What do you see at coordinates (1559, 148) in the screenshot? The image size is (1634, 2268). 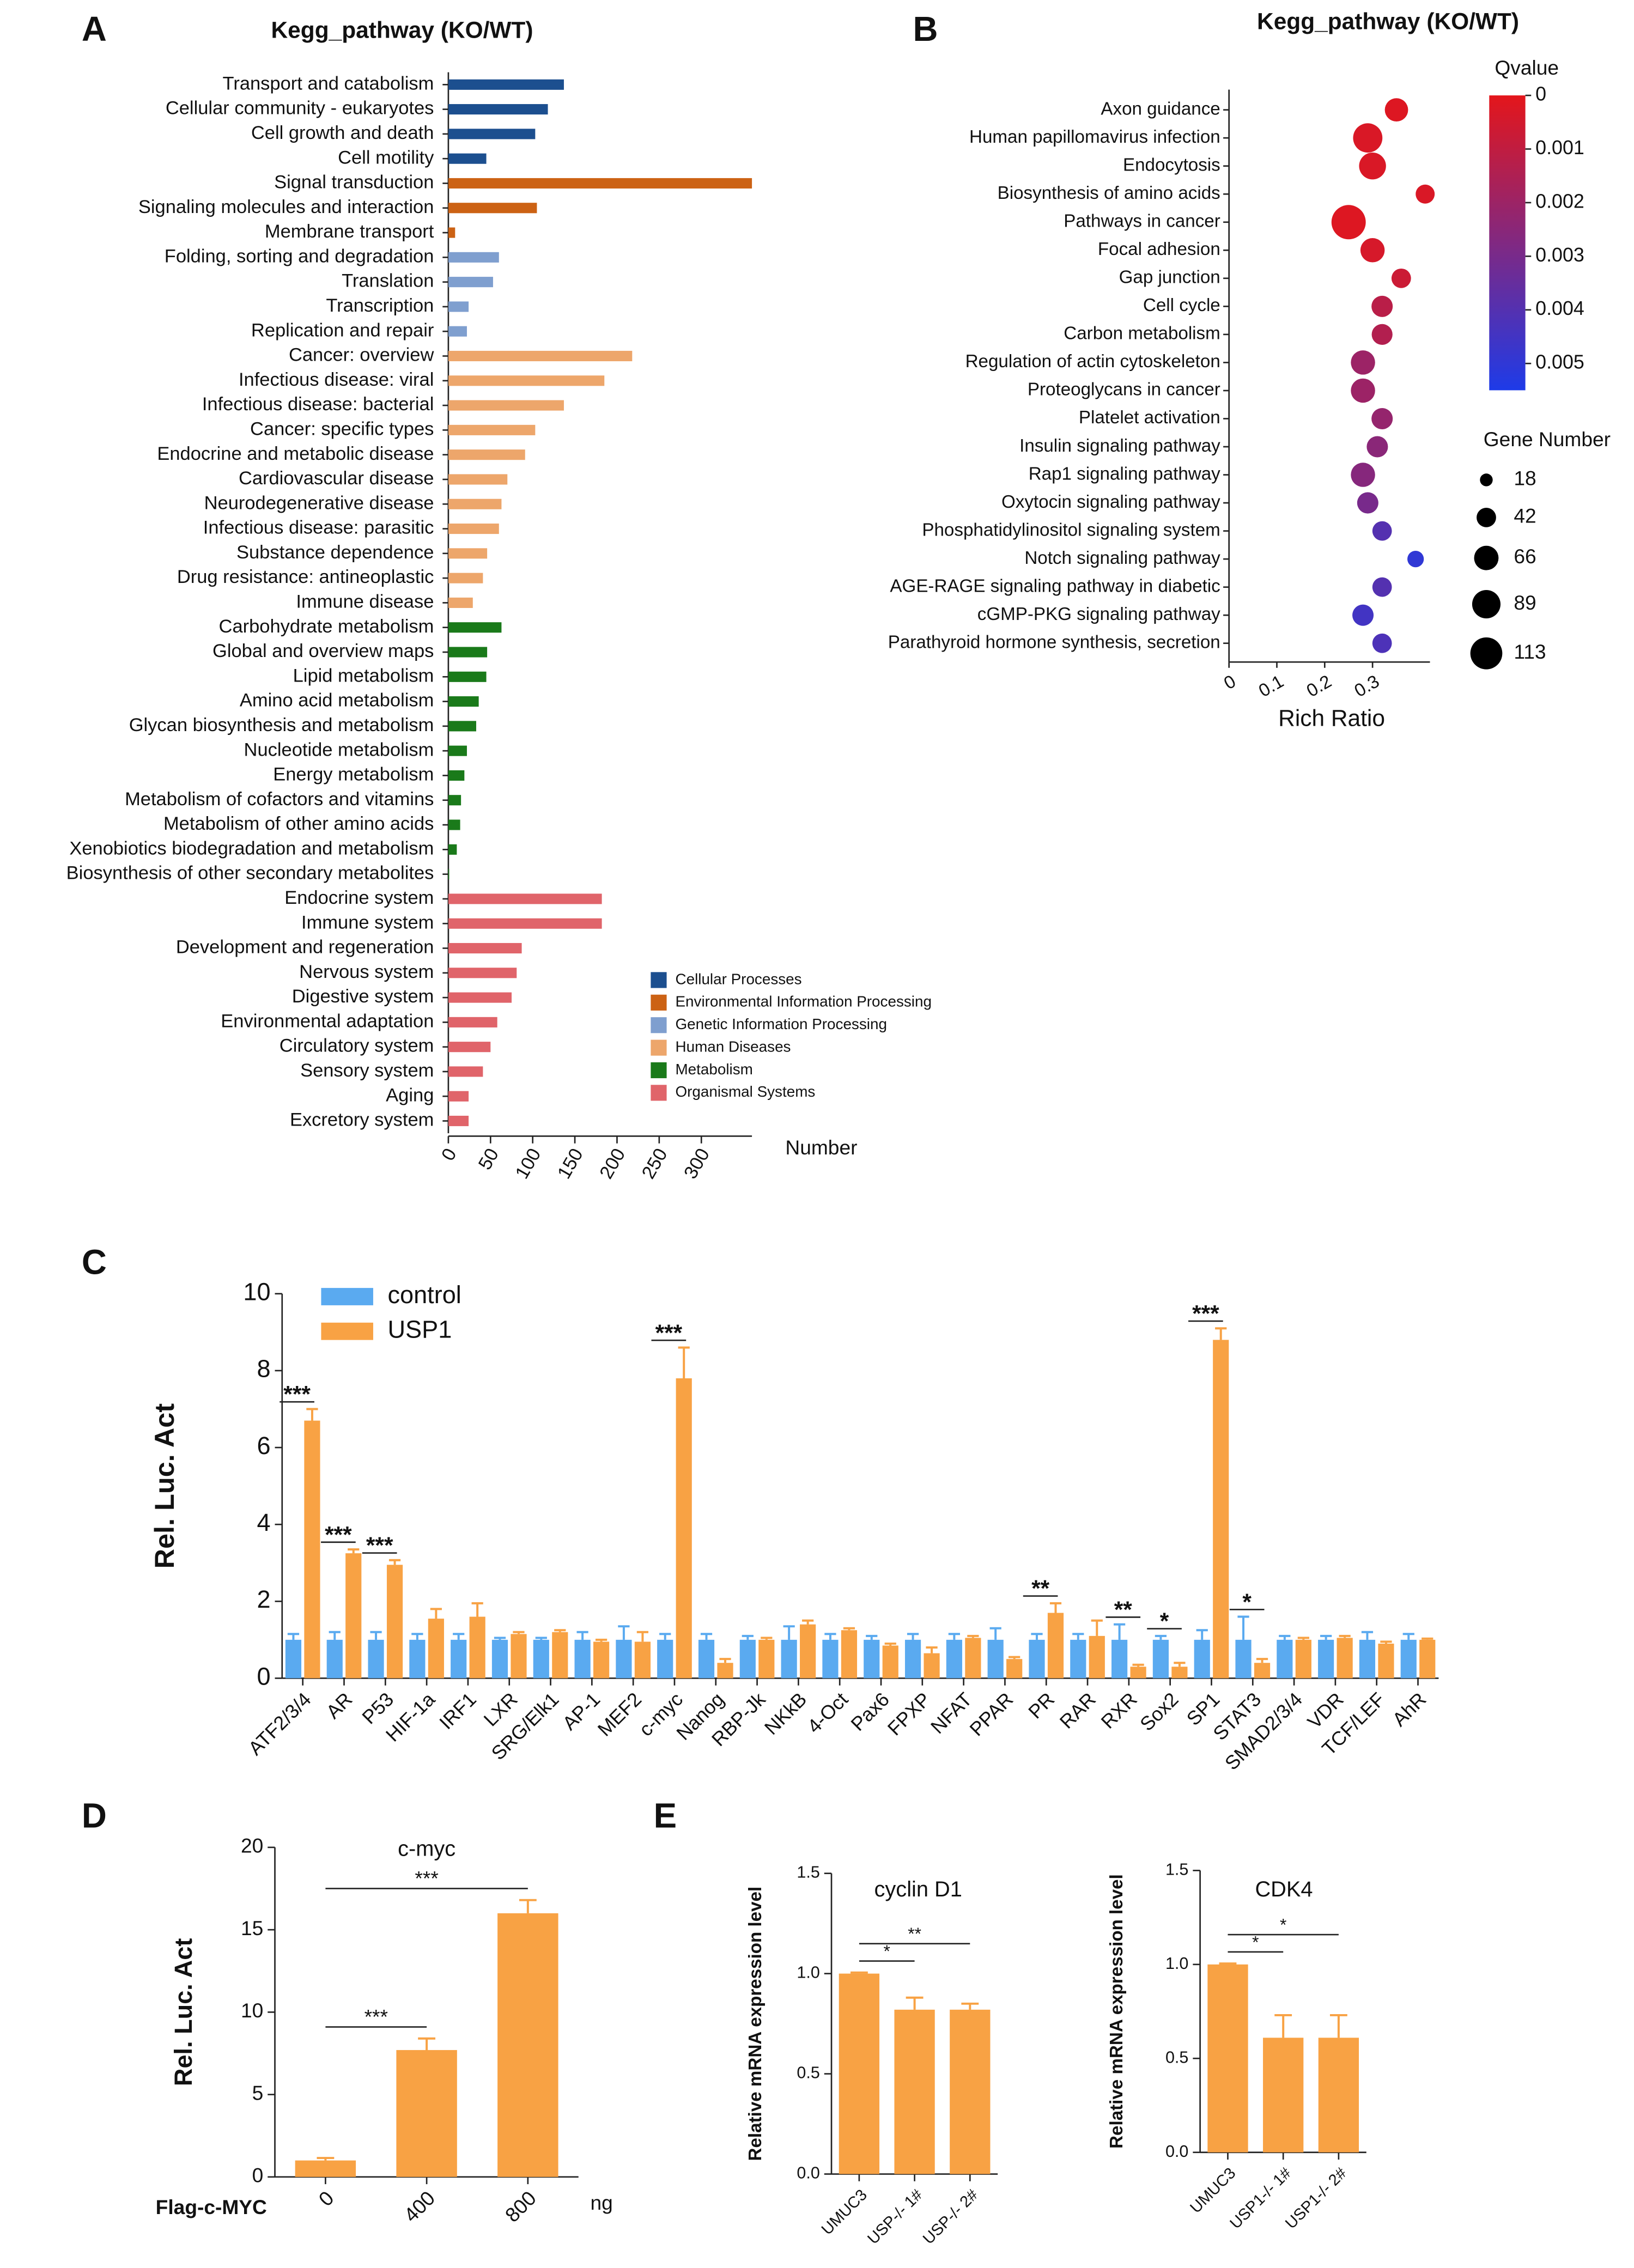 I see `colorbar-tick-label: 0.001` at bounding box center [1559, 148].